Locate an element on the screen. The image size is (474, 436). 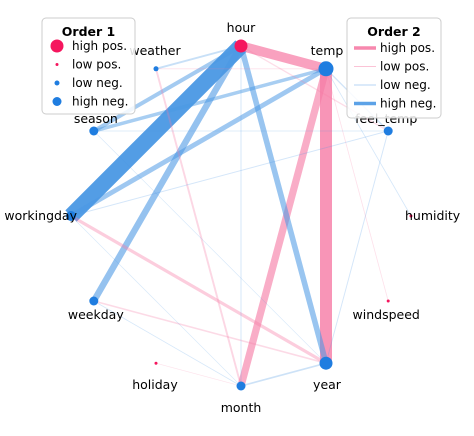
node-windspeed is located at coordinates (388, 301).